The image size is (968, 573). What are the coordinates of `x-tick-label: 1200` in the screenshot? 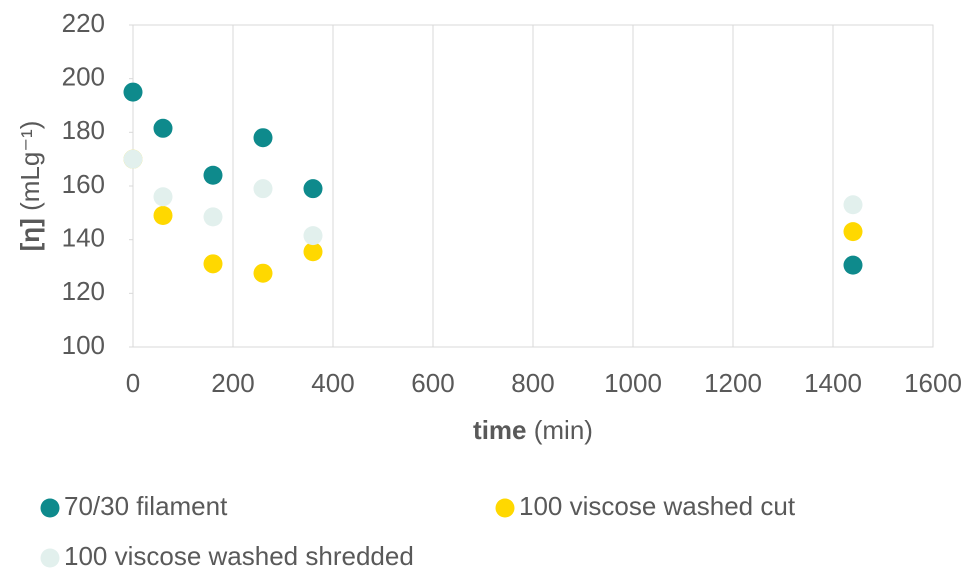 It's located at (733, 383).